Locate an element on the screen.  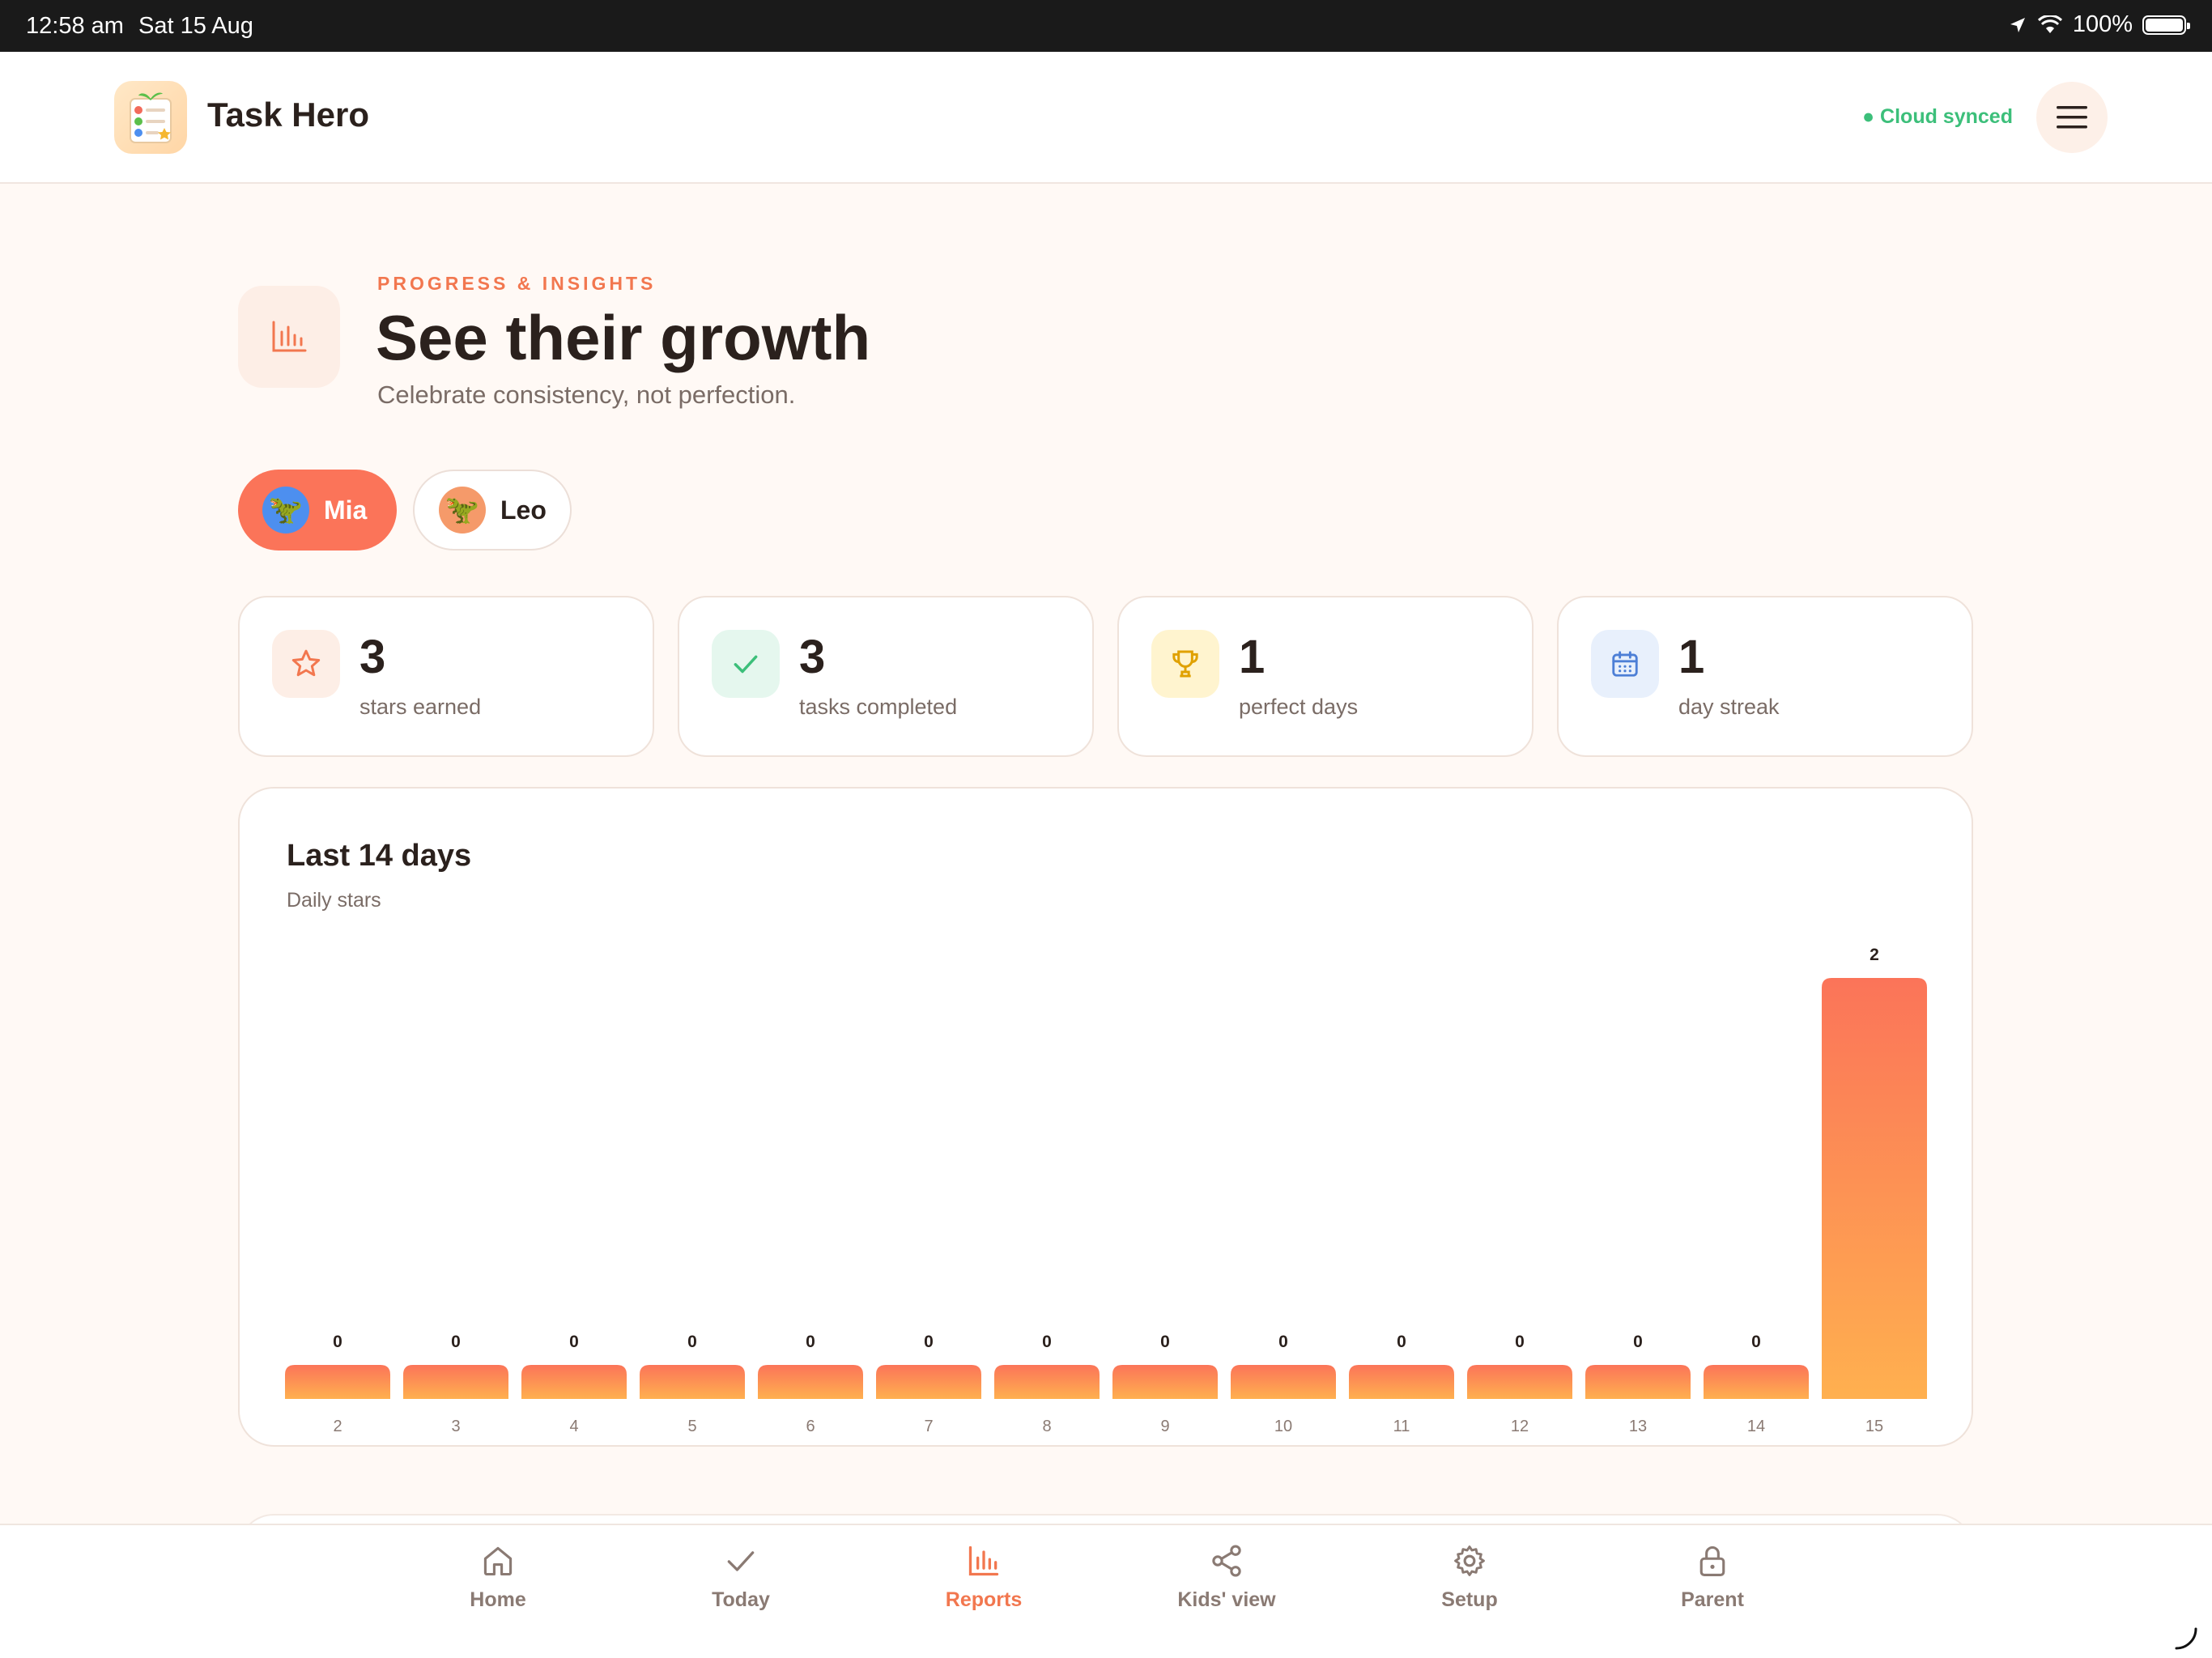
kid-chip-leo: 🦖 Leo is located at coordinates (493, 510).